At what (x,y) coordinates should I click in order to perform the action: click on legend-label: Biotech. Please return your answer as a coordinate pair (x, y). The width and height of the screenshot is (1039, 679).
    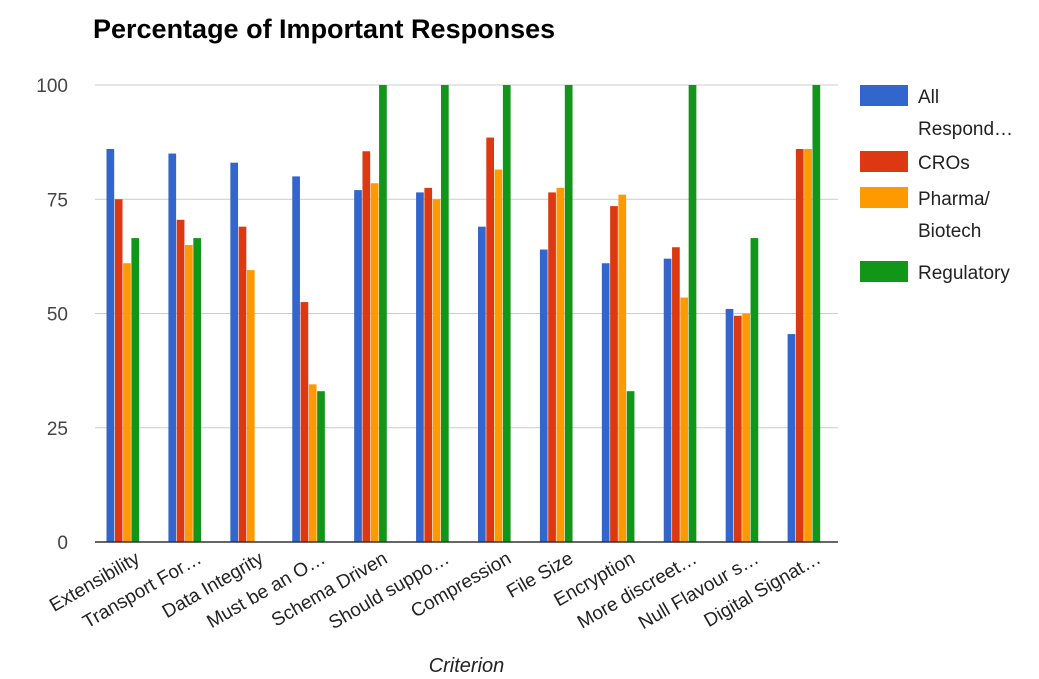
    Looking at the image, I should click on (949, 231).